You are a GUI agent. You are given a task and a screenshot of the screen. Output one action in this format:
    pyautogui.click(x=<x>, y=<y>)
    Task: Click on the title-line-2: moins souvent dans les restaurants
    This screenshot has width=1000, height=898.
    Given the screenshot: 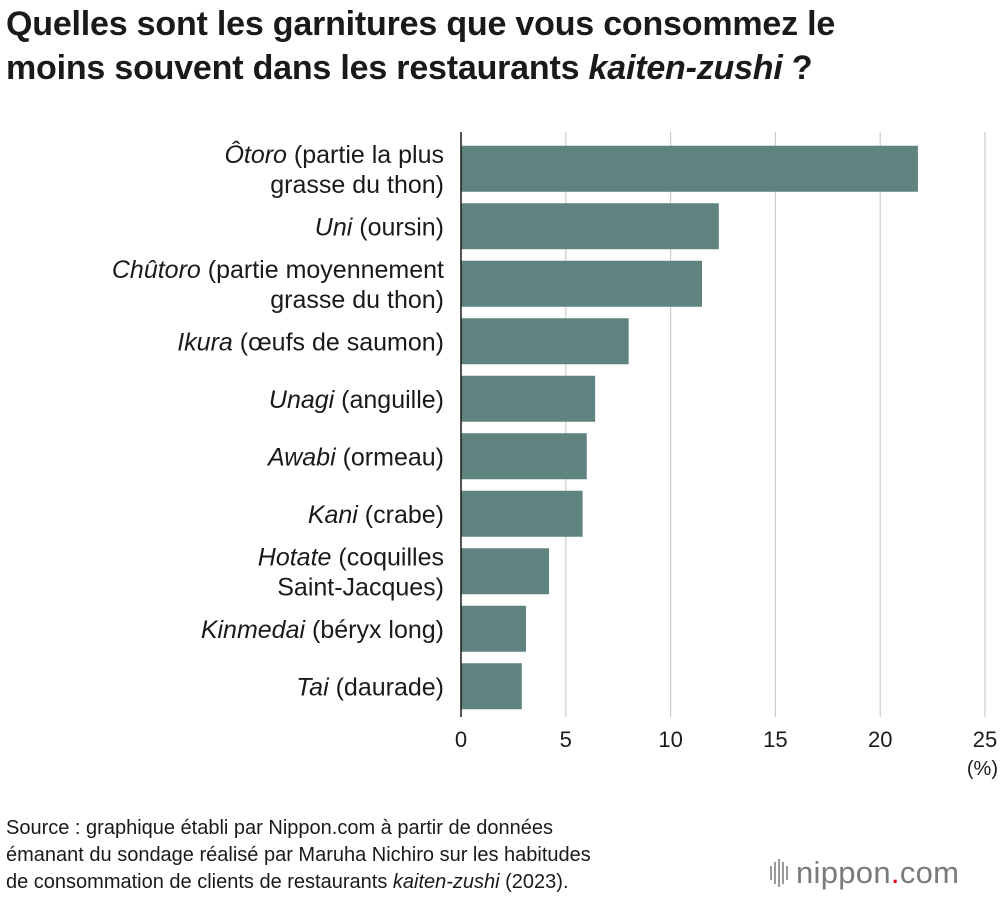 What is the action you would take?
    pyautogui.click(x=297, y=68)
    